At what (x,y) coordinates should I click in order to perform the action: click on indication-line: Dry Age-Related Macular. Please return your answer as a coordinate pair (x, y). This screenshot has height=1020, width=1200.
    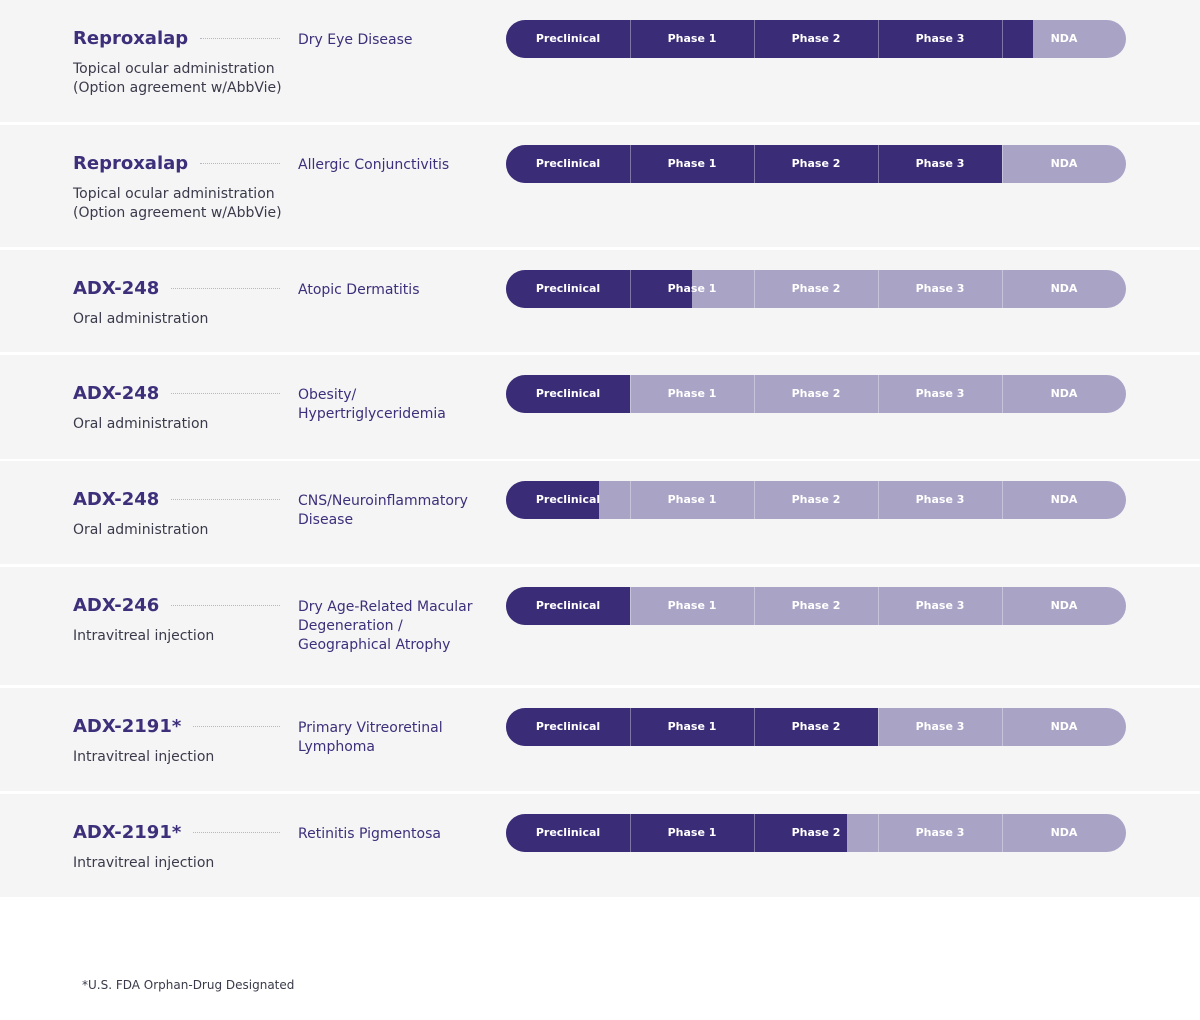
    Looking at the image, I should click on (385, 607).